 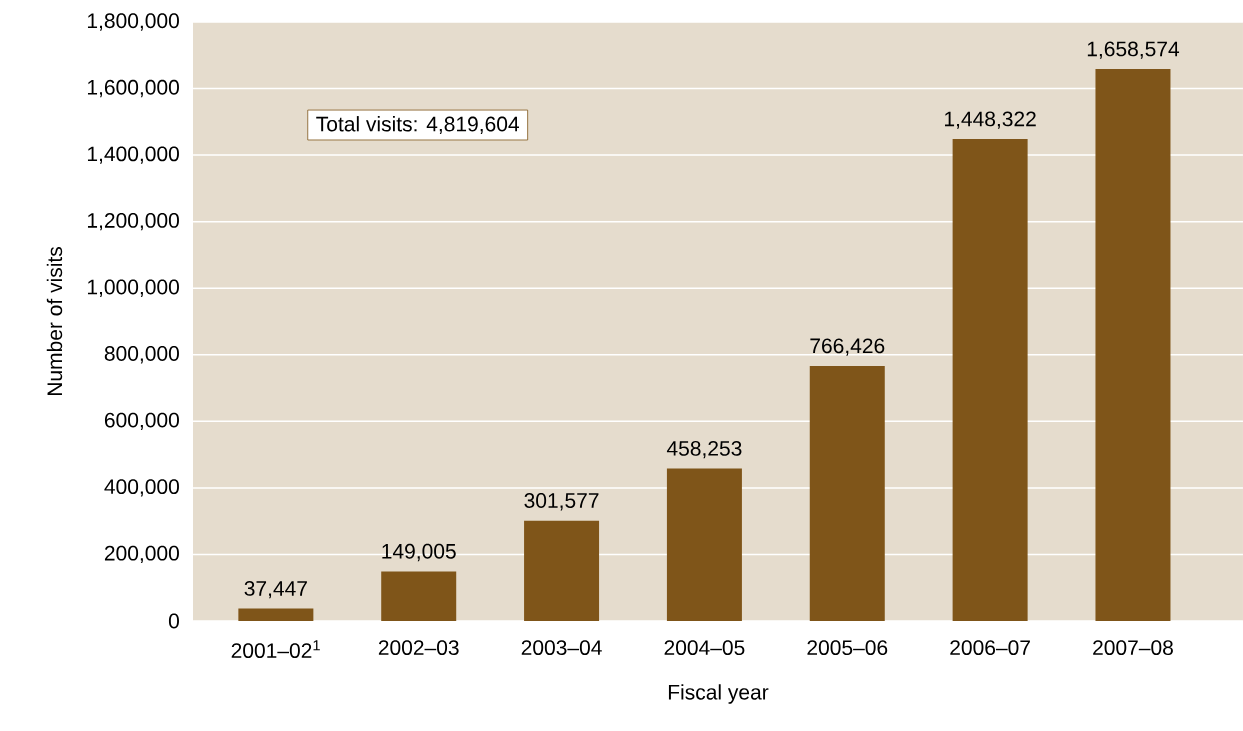 I want to click on y-tick-label: 1,000,000, so click(x=133, y=288).